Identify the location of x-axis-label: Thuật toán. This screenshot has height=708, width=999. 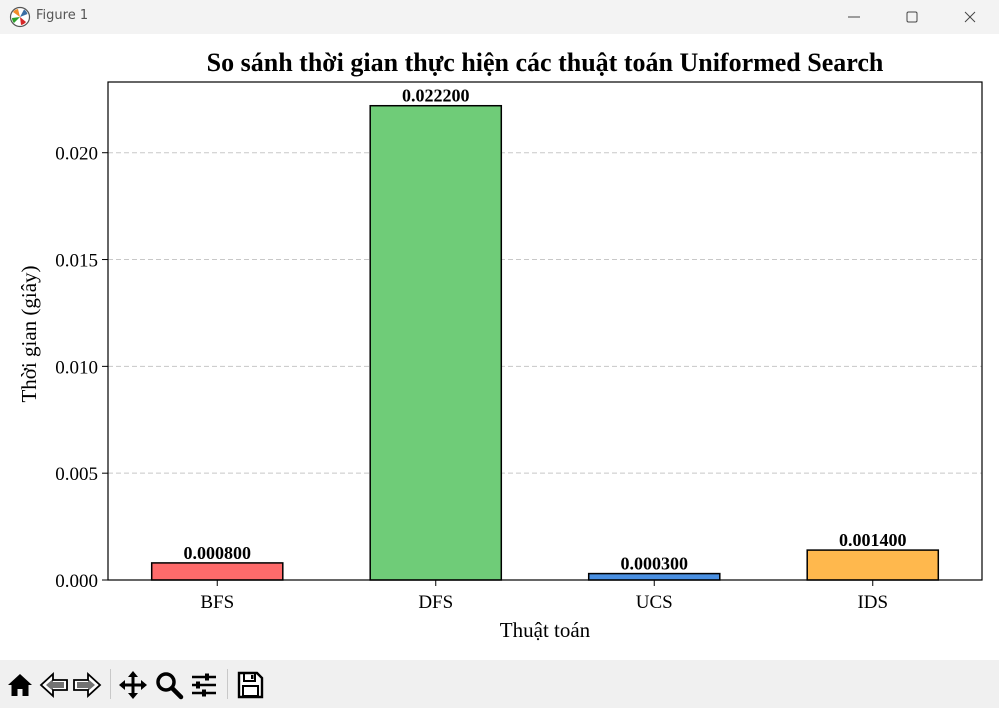
(545, 630).